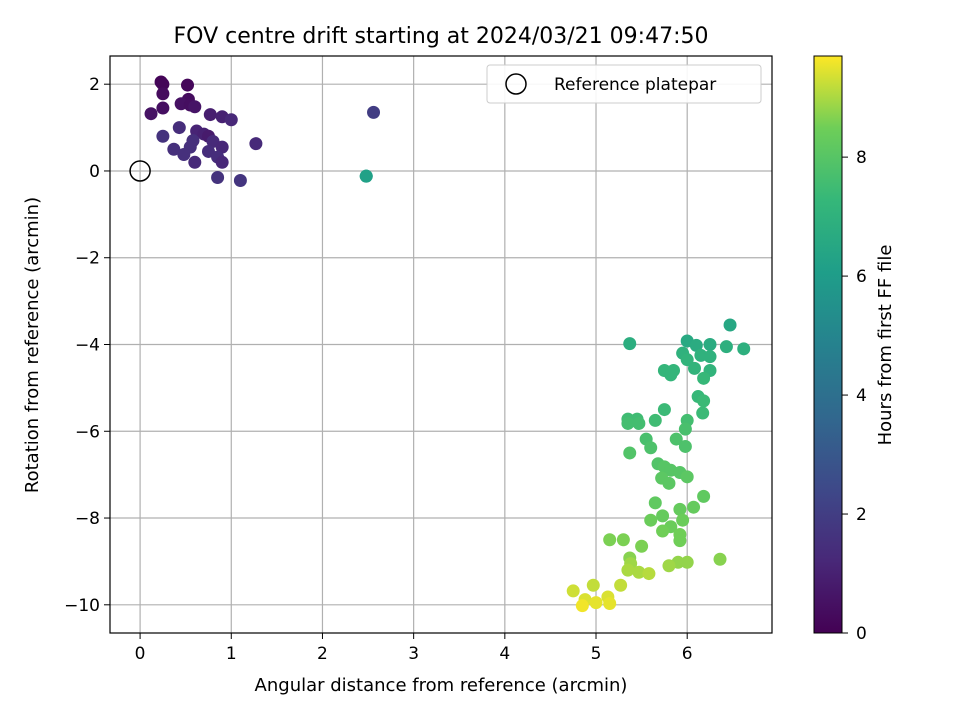  What do you see at coordinates (885, 345) in the screenshot?
I see `colorbar-label: Hours from first FF file` at bounding box center [885, 345].